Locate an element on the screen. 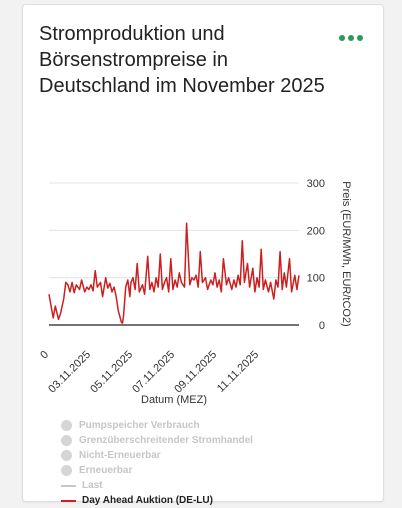 The height and width of the screenshot is (508, 402). y-tick-label: 0 is located at coordinates (322, 326).